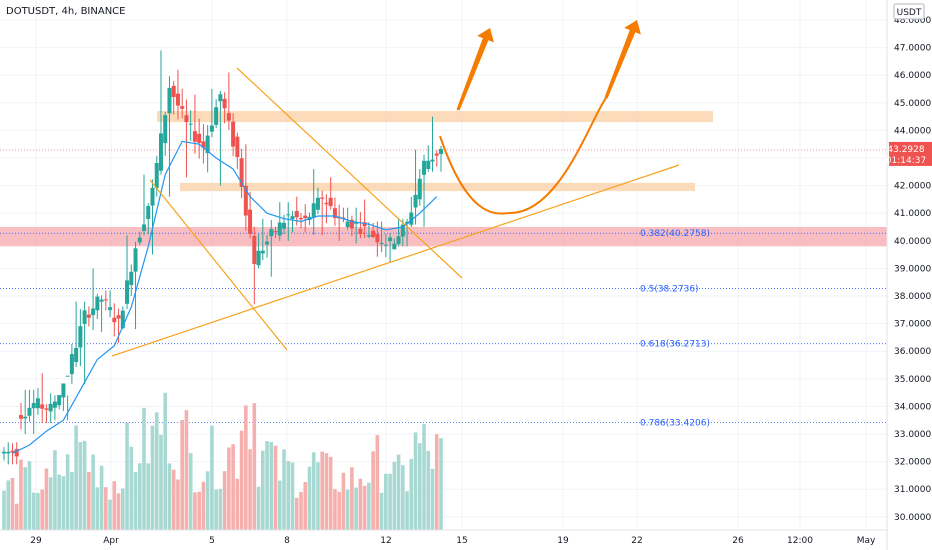 Image resolution: width=932 pixels, height=550 pixels. I want to click on up-arrow-right, so click(622, 59).